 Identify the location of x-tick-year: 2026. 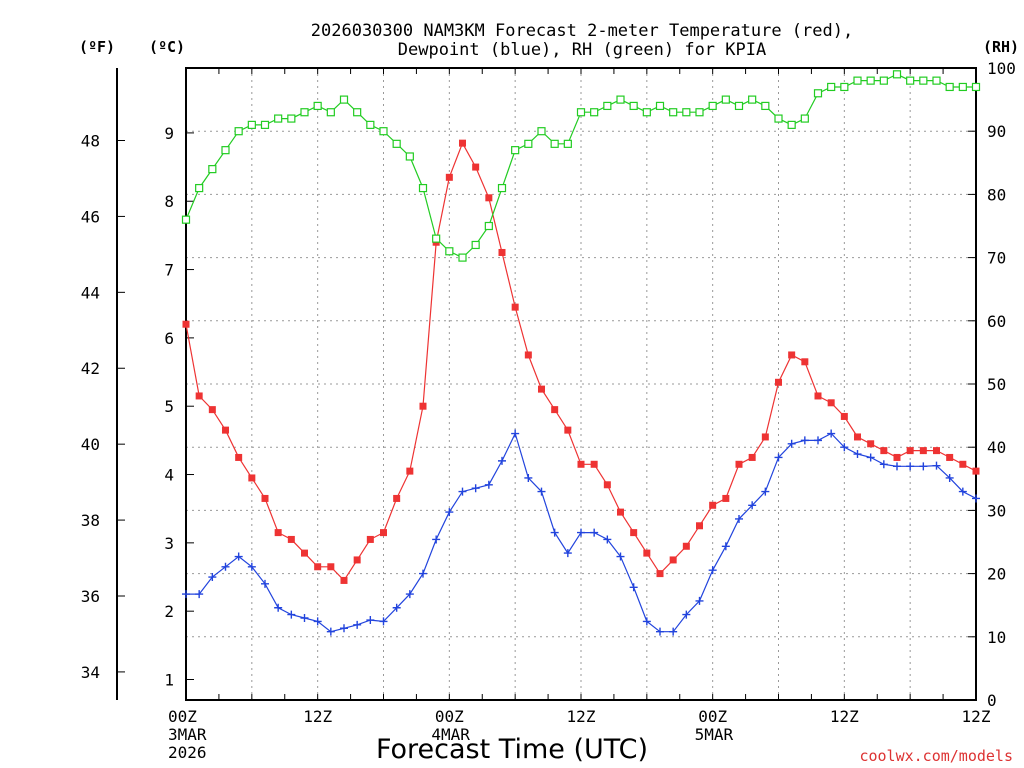
(187, 752).